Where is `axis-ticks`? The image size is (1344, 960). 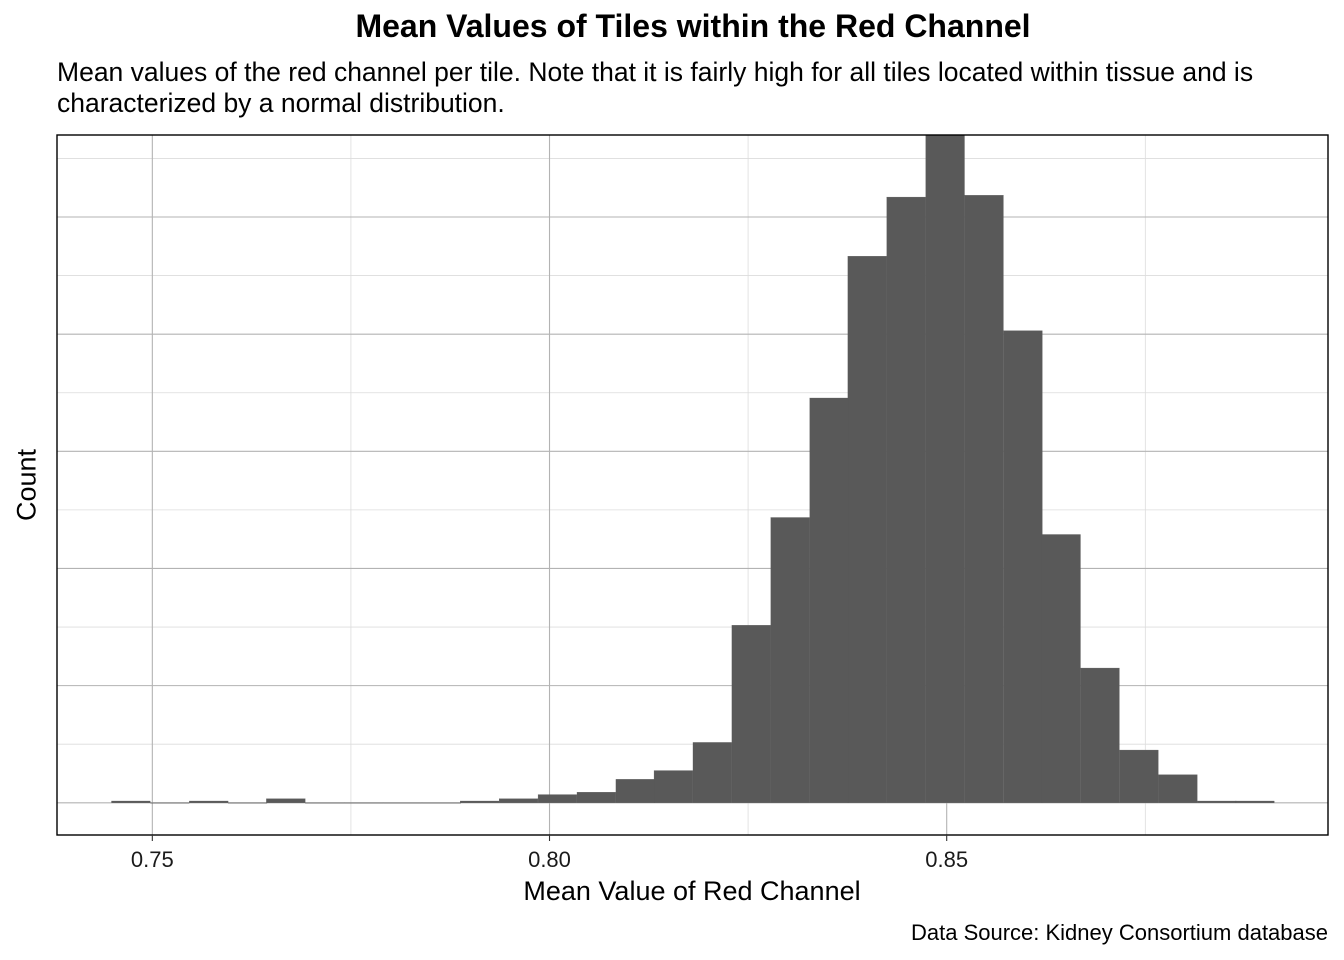
axis-ticks is located at coordinates (549, 838).